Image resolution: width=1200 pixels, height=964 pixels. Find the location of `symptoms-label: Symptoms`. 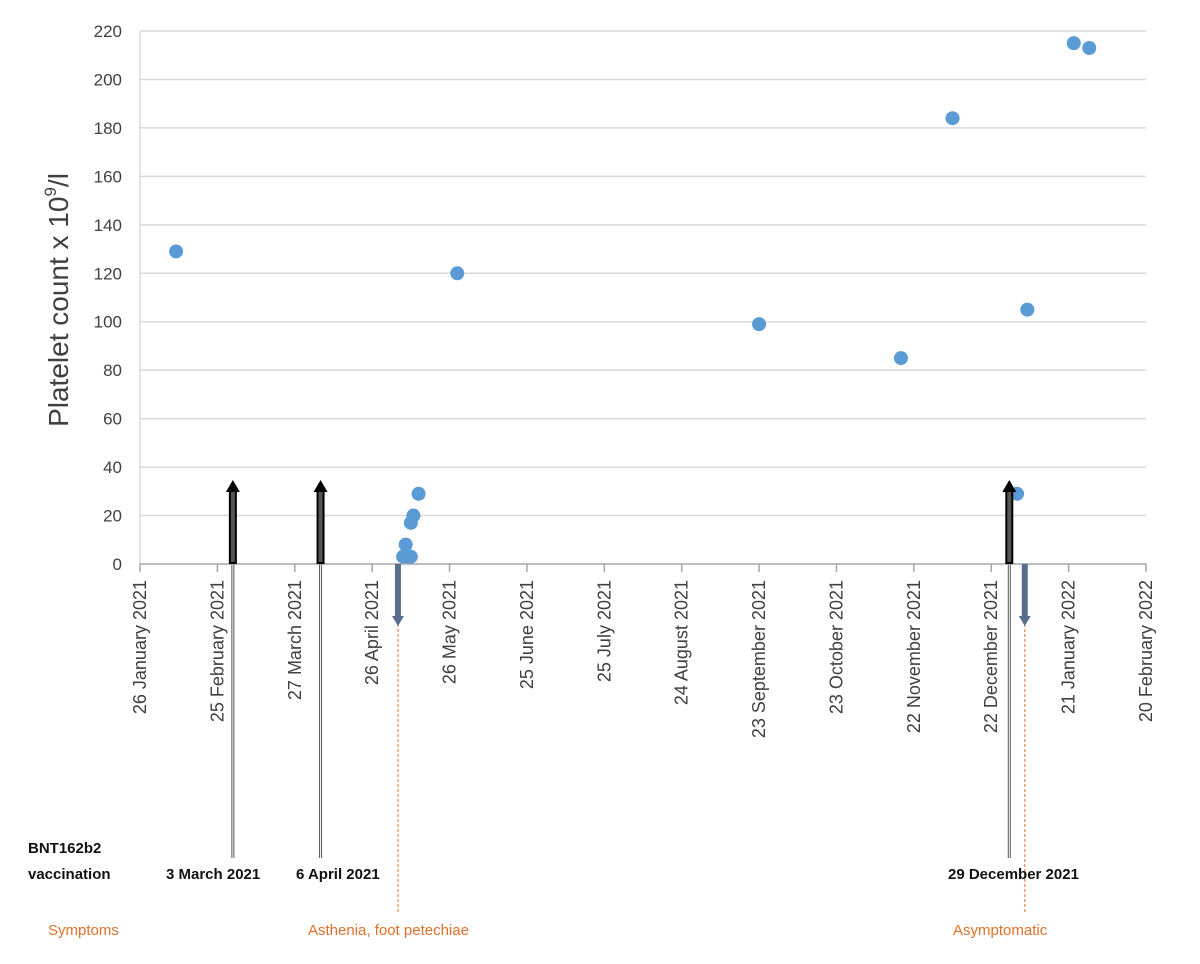

symptoms-label: Symptoms is located at coordinates (83, 930).